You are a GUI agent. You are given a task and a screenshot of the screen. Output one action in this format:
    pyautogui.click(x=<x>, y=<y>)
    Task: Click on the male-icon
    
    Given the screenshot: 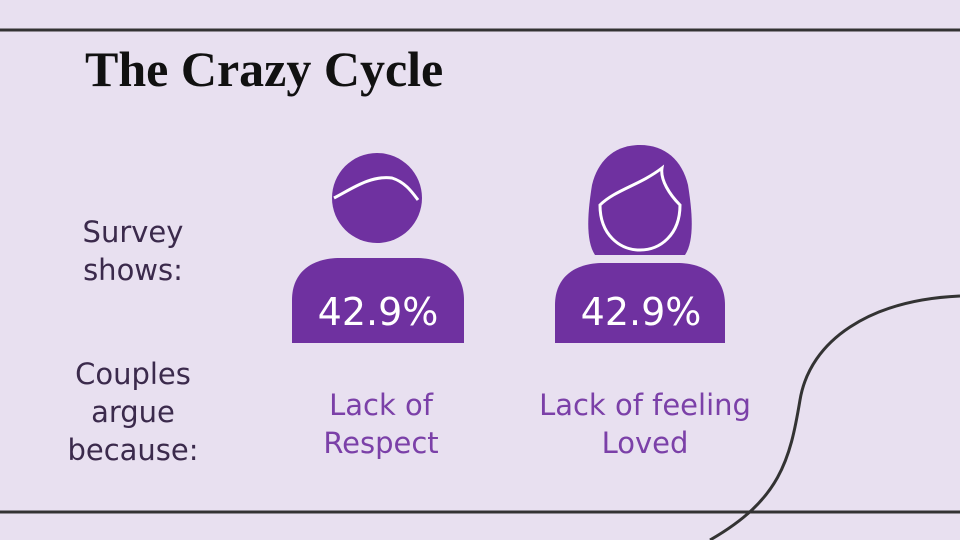 What is the action you would take?
    pyautogui.click(x=378, y=248)
    